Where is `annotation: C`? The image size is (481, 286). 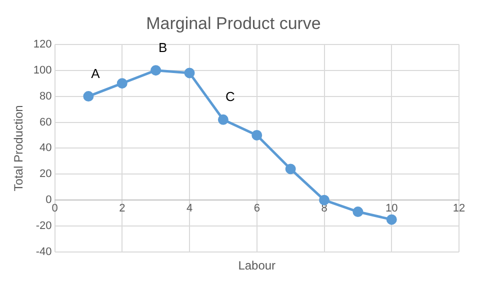
annotation: C is located at coordinates (230, 96).